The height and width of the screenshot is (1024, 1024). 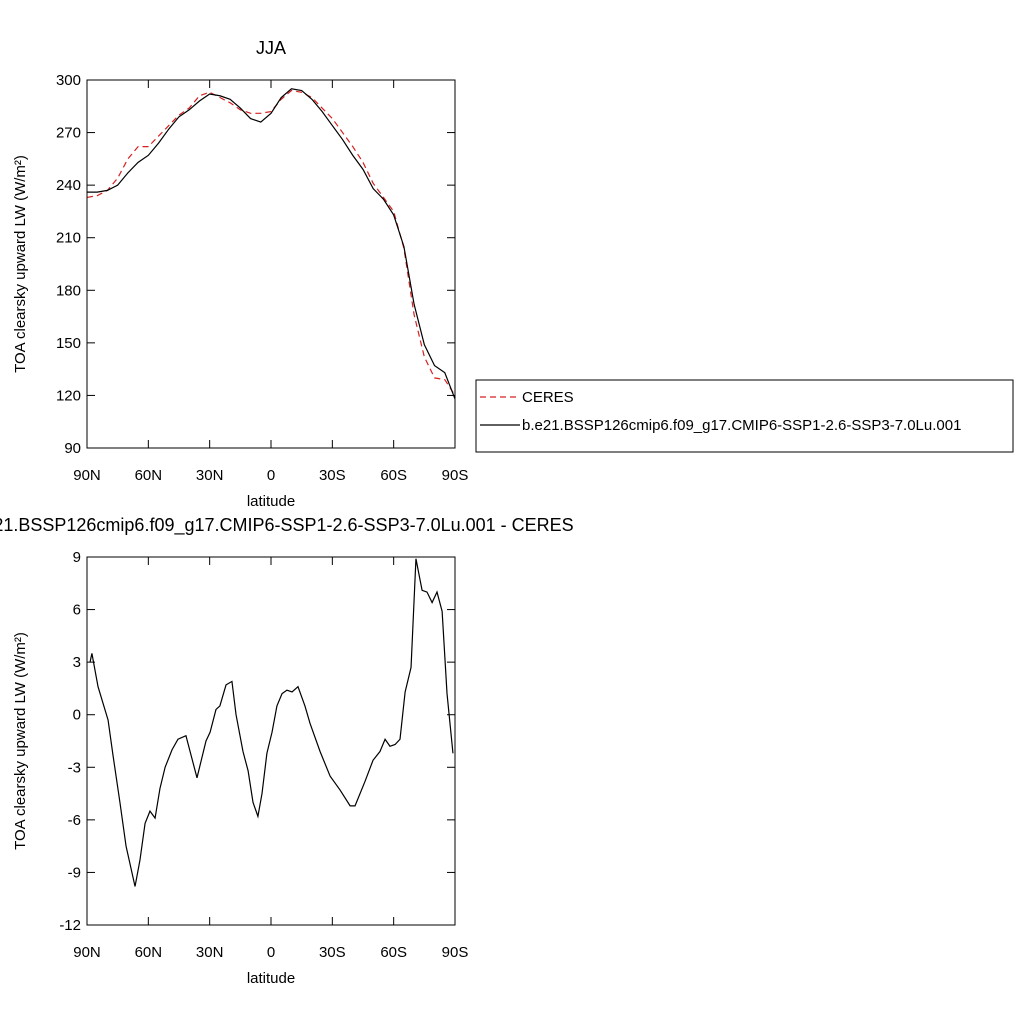 I want to click on legend-label: CERES, so click(x=548, y=397).